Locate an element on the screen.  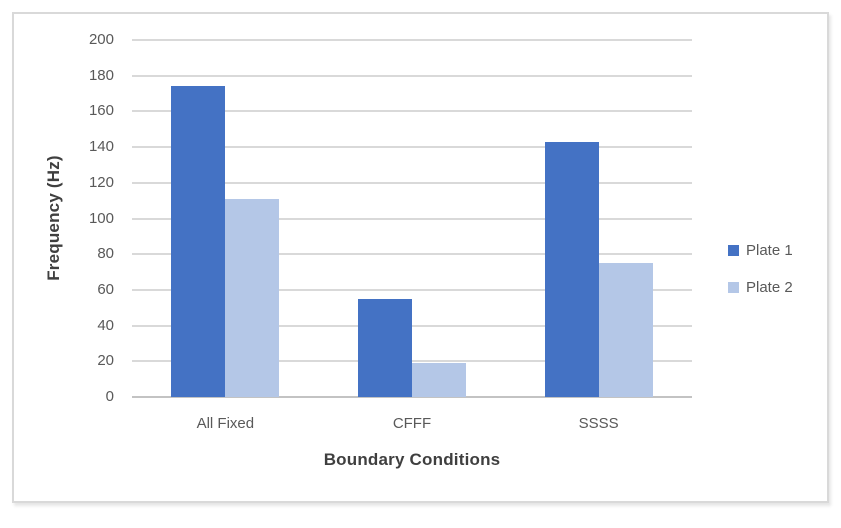
y-tick-label-120: 120 is located at coordinates (101, 182).